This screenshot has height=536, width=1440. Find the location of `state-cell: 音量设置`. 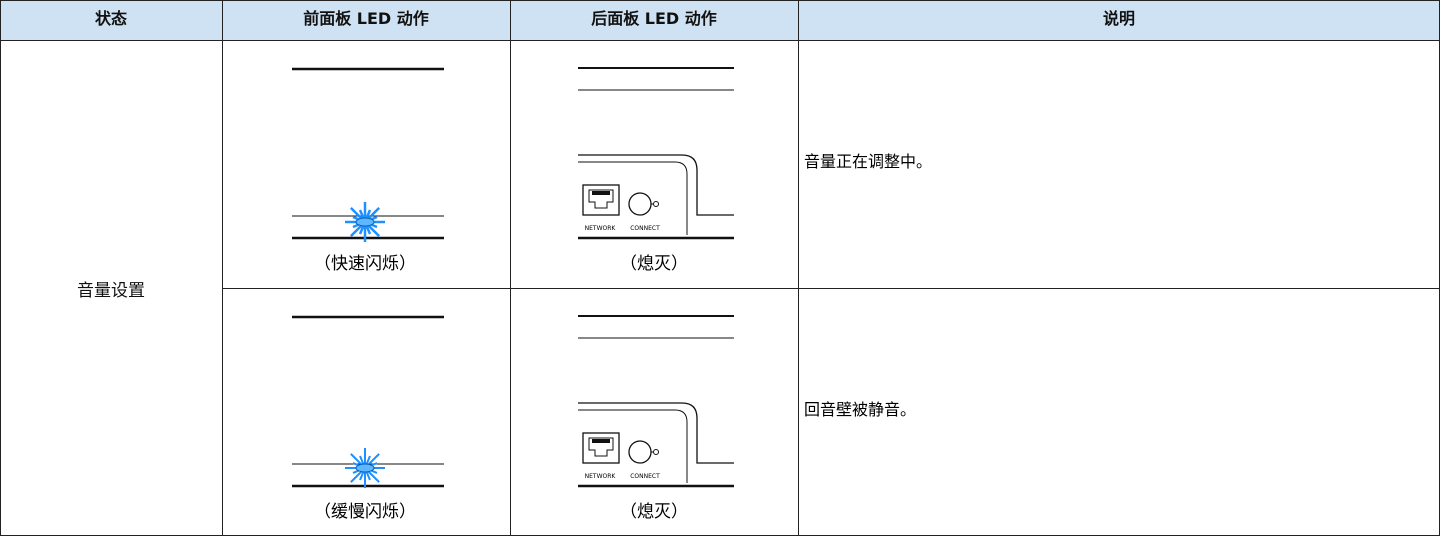

state-cell: 音量设置 is located at coordinates (111, 290).